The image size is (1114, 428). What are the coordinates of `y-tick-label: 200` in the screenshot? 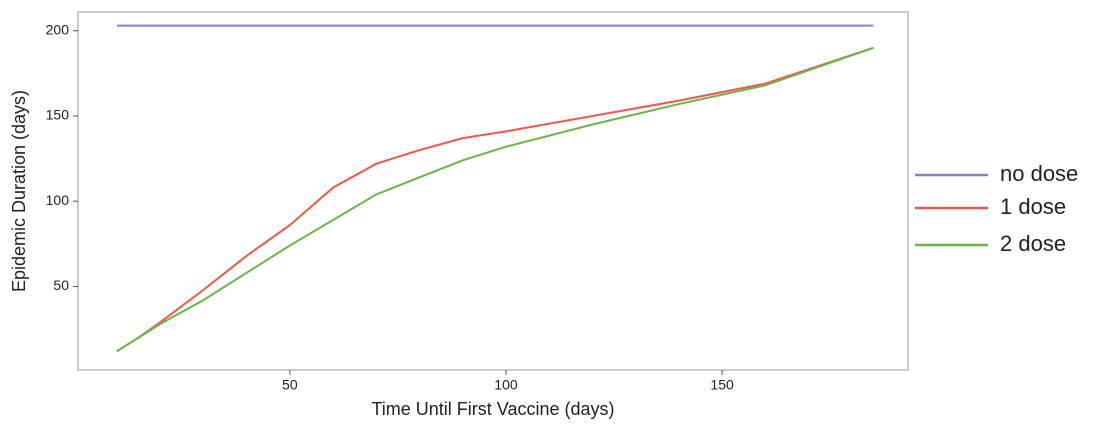 It's located at (58, 29).